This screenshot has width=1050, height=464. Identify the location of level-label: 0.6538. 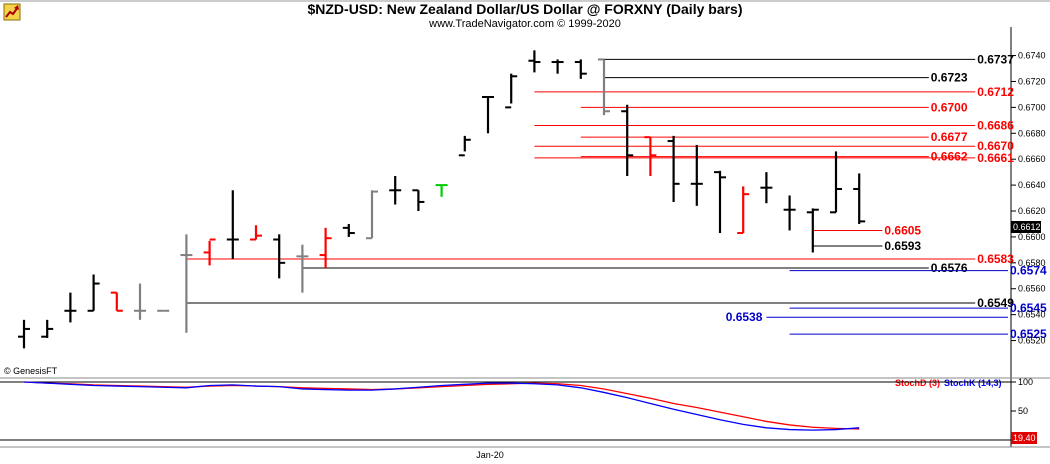
(744, 317).